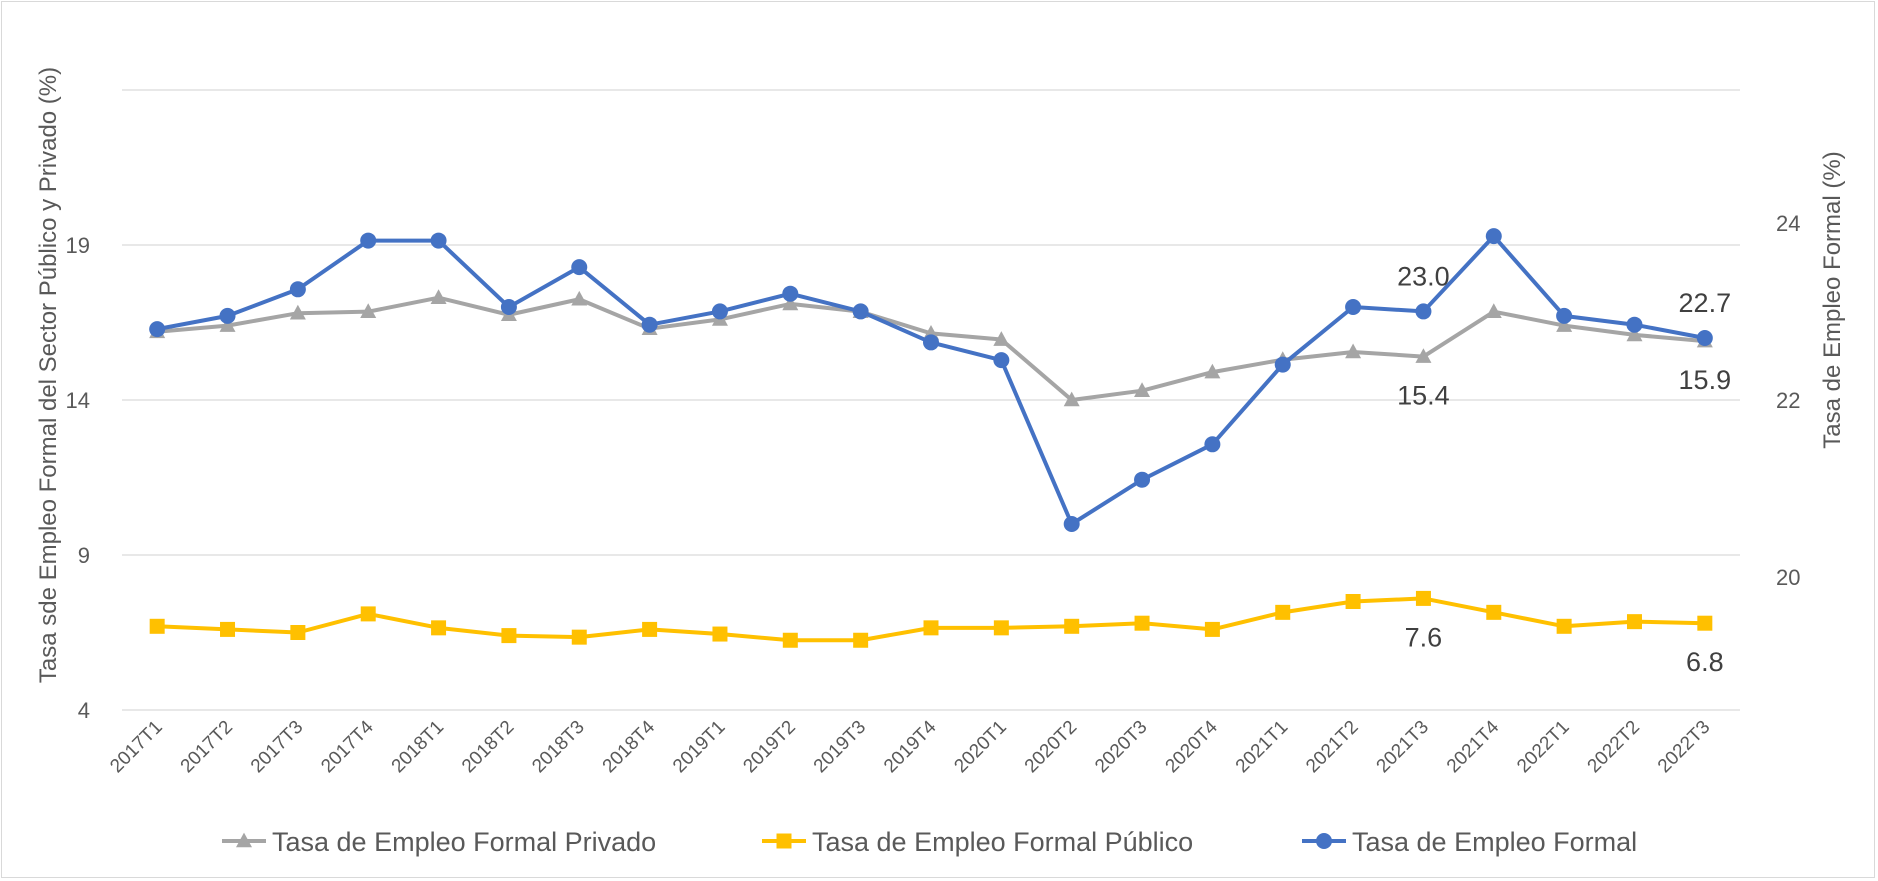  I want to click on y-tick-left: 9, so click(84, 555).